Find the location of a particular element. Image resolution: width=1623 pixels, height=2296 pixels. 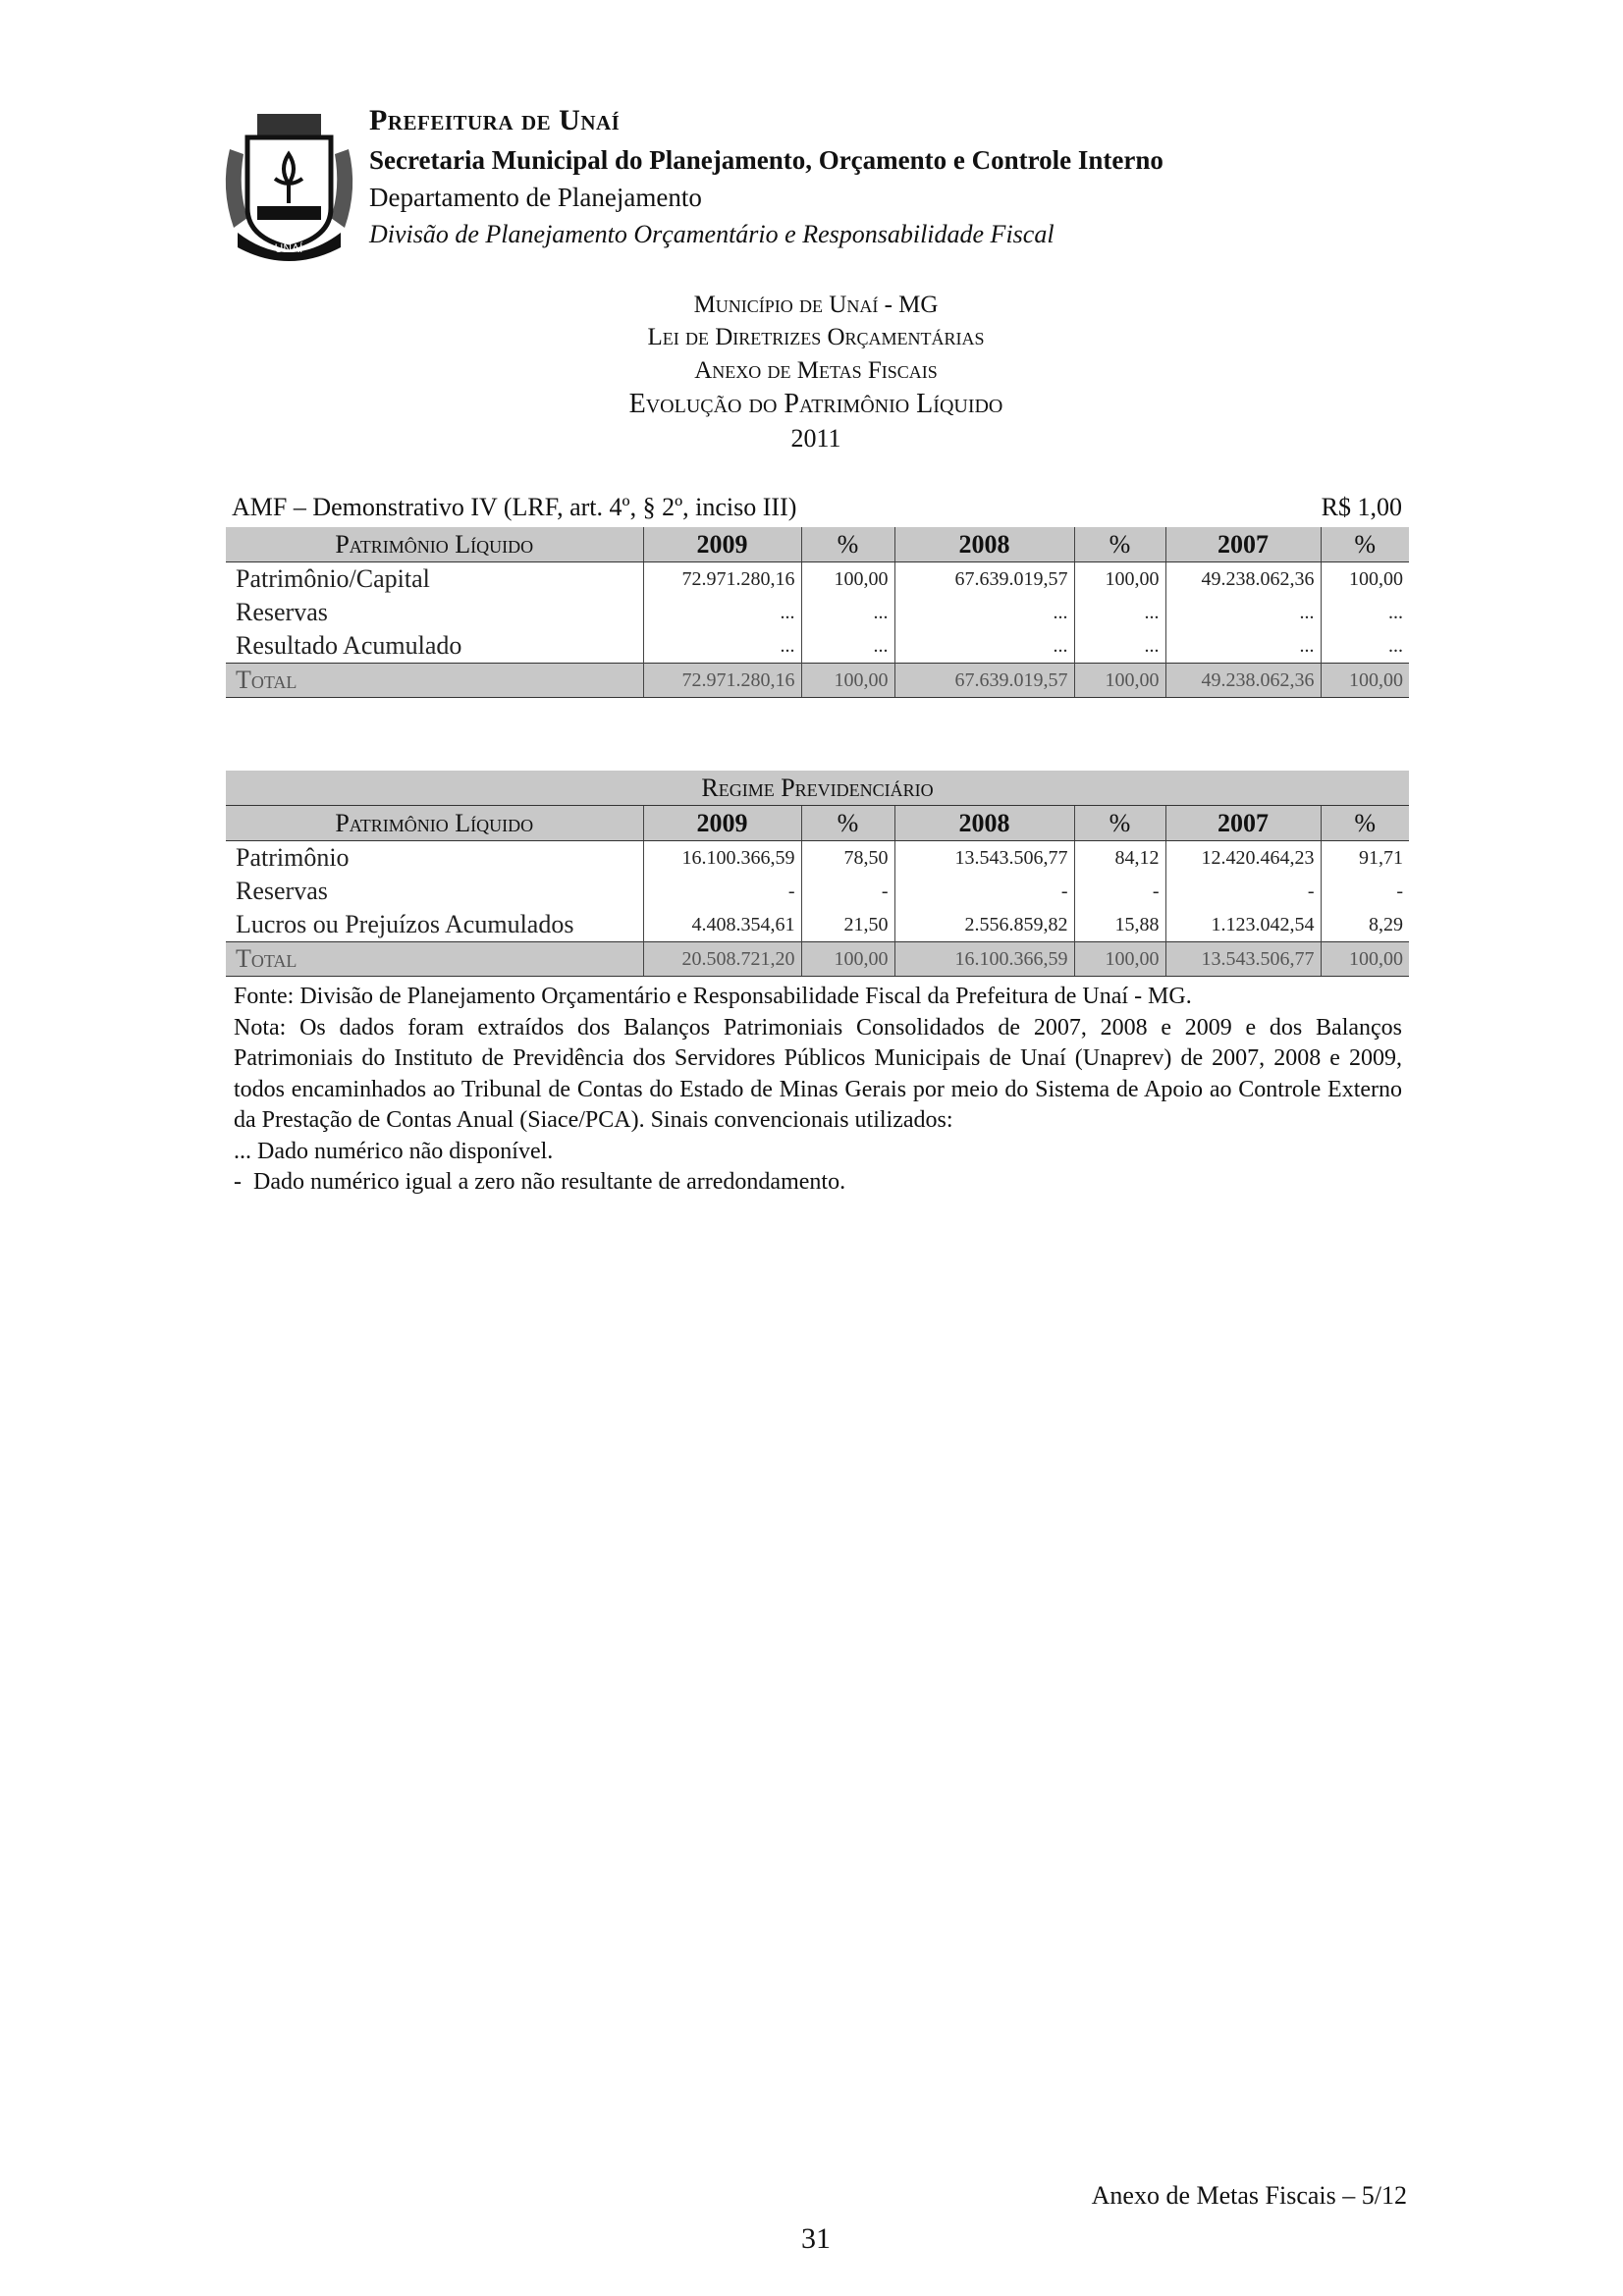

title-anexo: Anexo de Metas Fiscais is located at coordinates (816, 370).